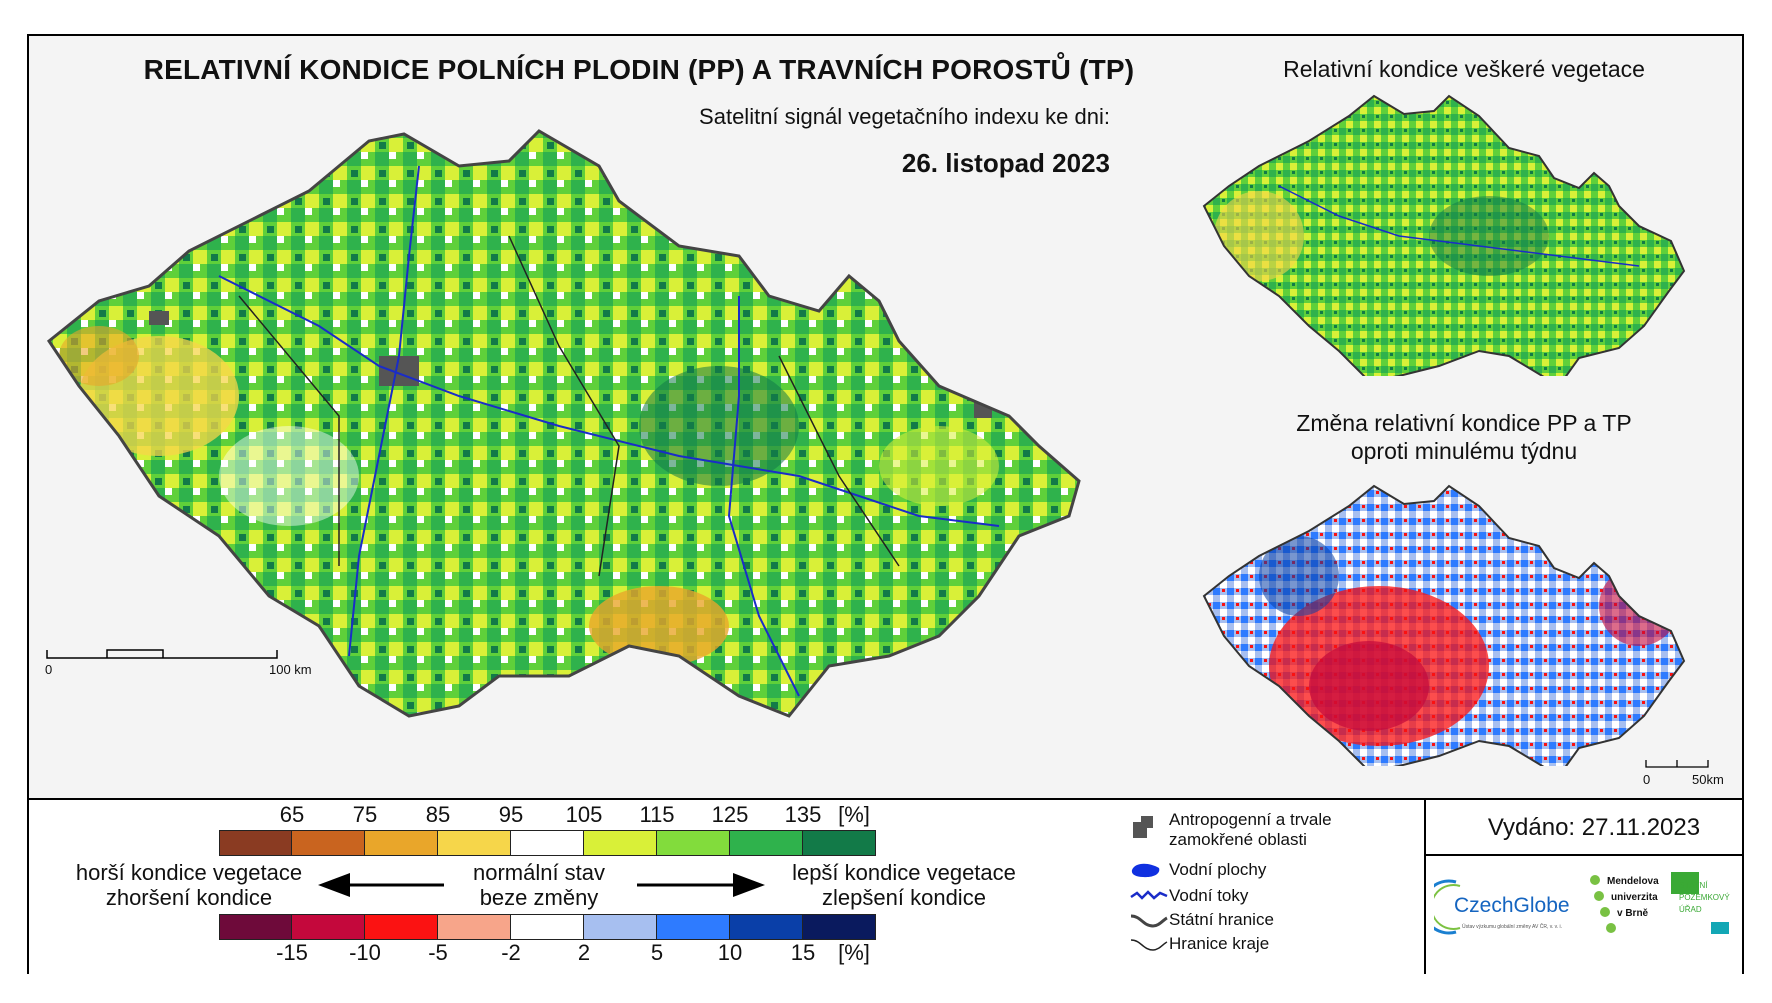 Image resolution: width=1772 pixels, height=1003 pixels. Describe the element at coordinates (904, 897) in the screenshot. I see `caption-better-2: zlepšení kondice` at that location.